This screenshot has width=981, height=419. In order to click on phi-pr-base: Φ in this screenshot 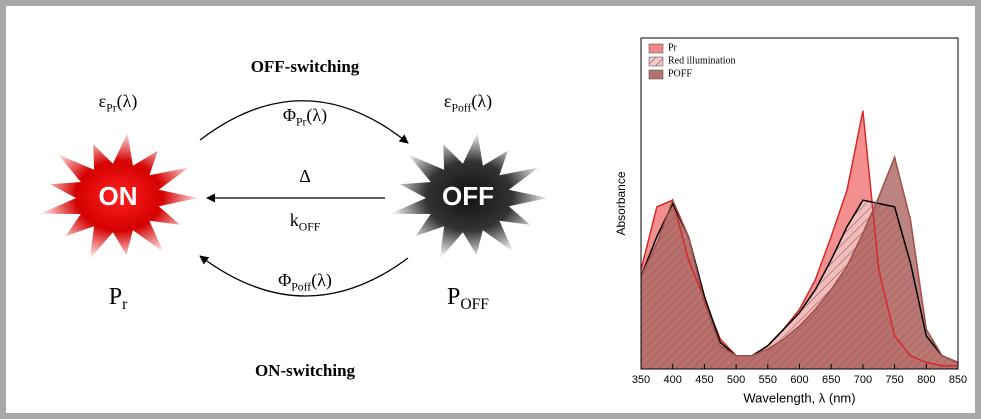, I will do `click(289, 115)`.